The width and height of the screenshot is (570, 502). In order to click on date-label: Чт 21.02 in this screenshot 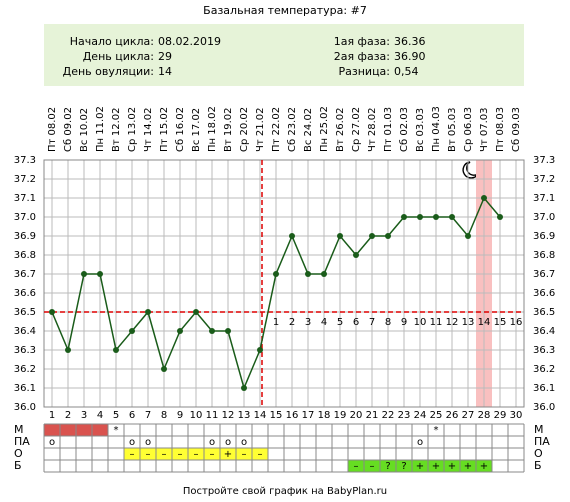, I will do `click(260, 130)`.